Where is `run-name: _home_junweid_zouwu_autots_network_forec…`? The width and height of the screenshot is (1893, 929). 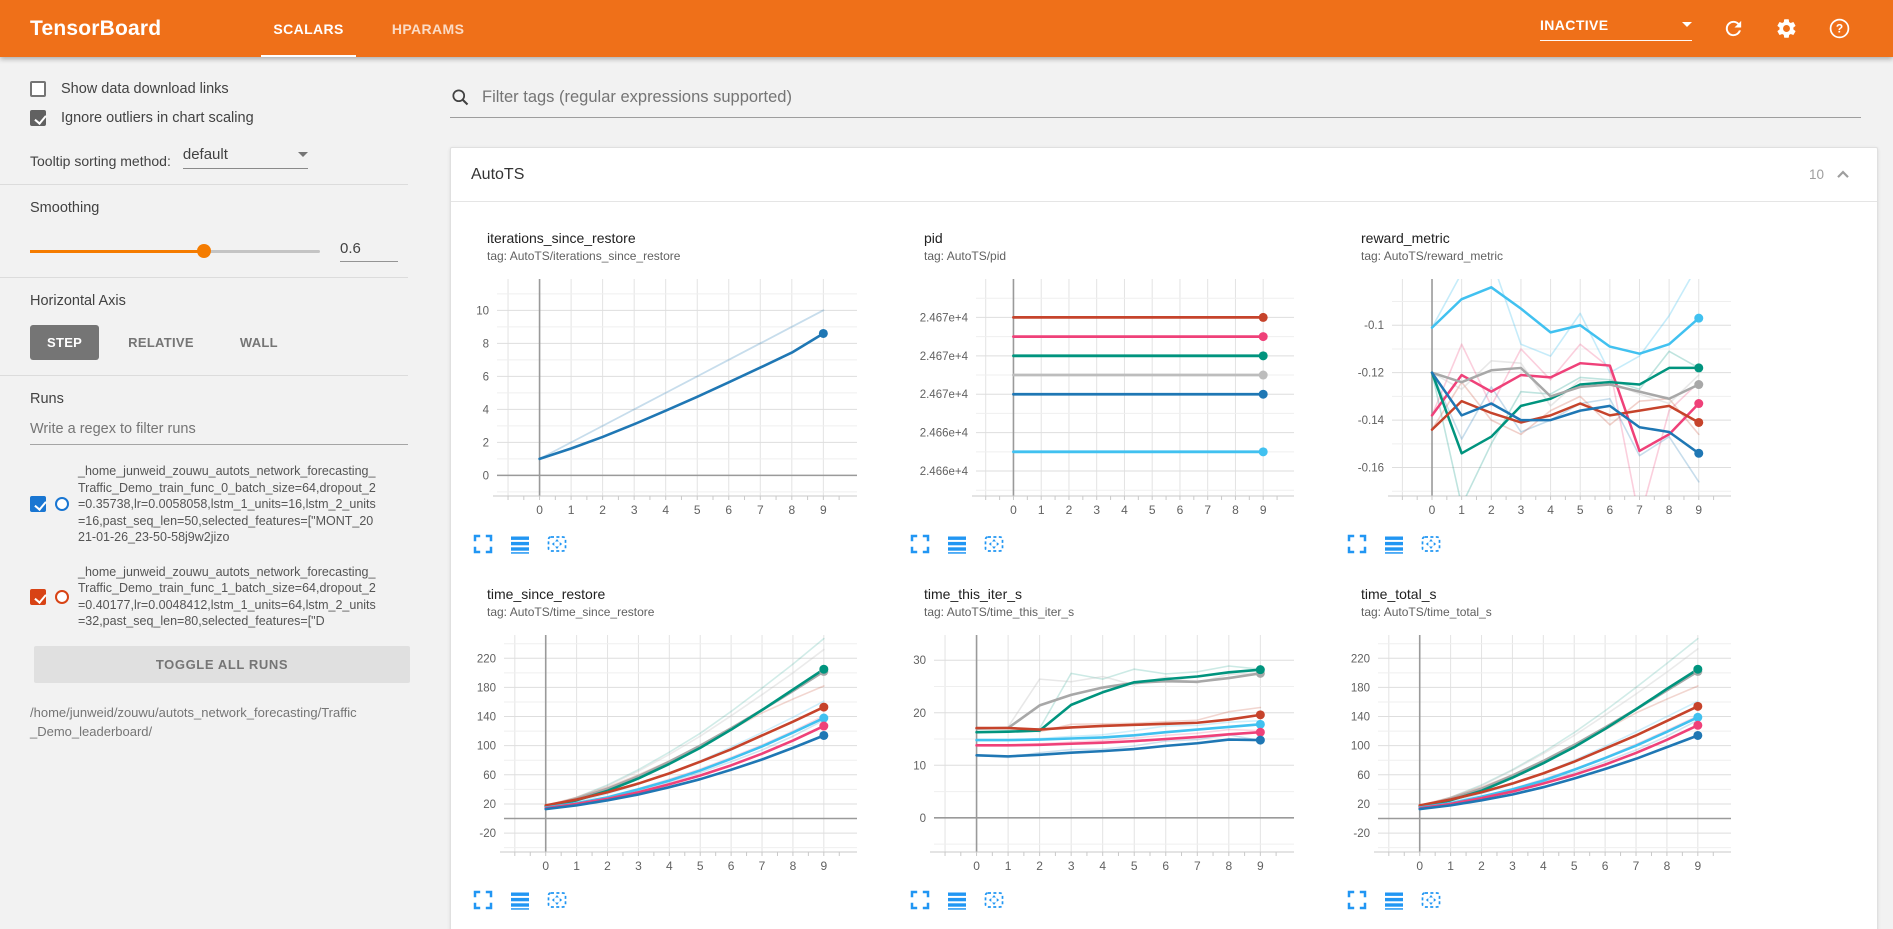
run-name: _home_junweid_zouwu_autots_network_forec… is located at coordinates (227, 596).